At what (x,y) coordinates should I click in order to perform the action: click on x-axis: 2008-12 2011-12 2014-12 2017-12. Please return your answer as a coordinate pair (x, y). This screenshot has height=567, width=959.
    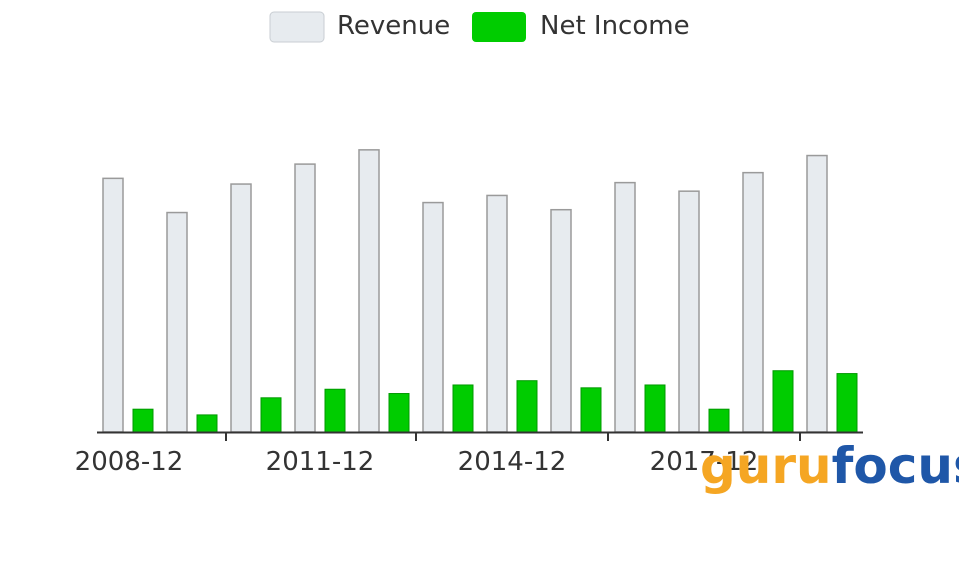
    Looking at the image, I should click on (469, 454).